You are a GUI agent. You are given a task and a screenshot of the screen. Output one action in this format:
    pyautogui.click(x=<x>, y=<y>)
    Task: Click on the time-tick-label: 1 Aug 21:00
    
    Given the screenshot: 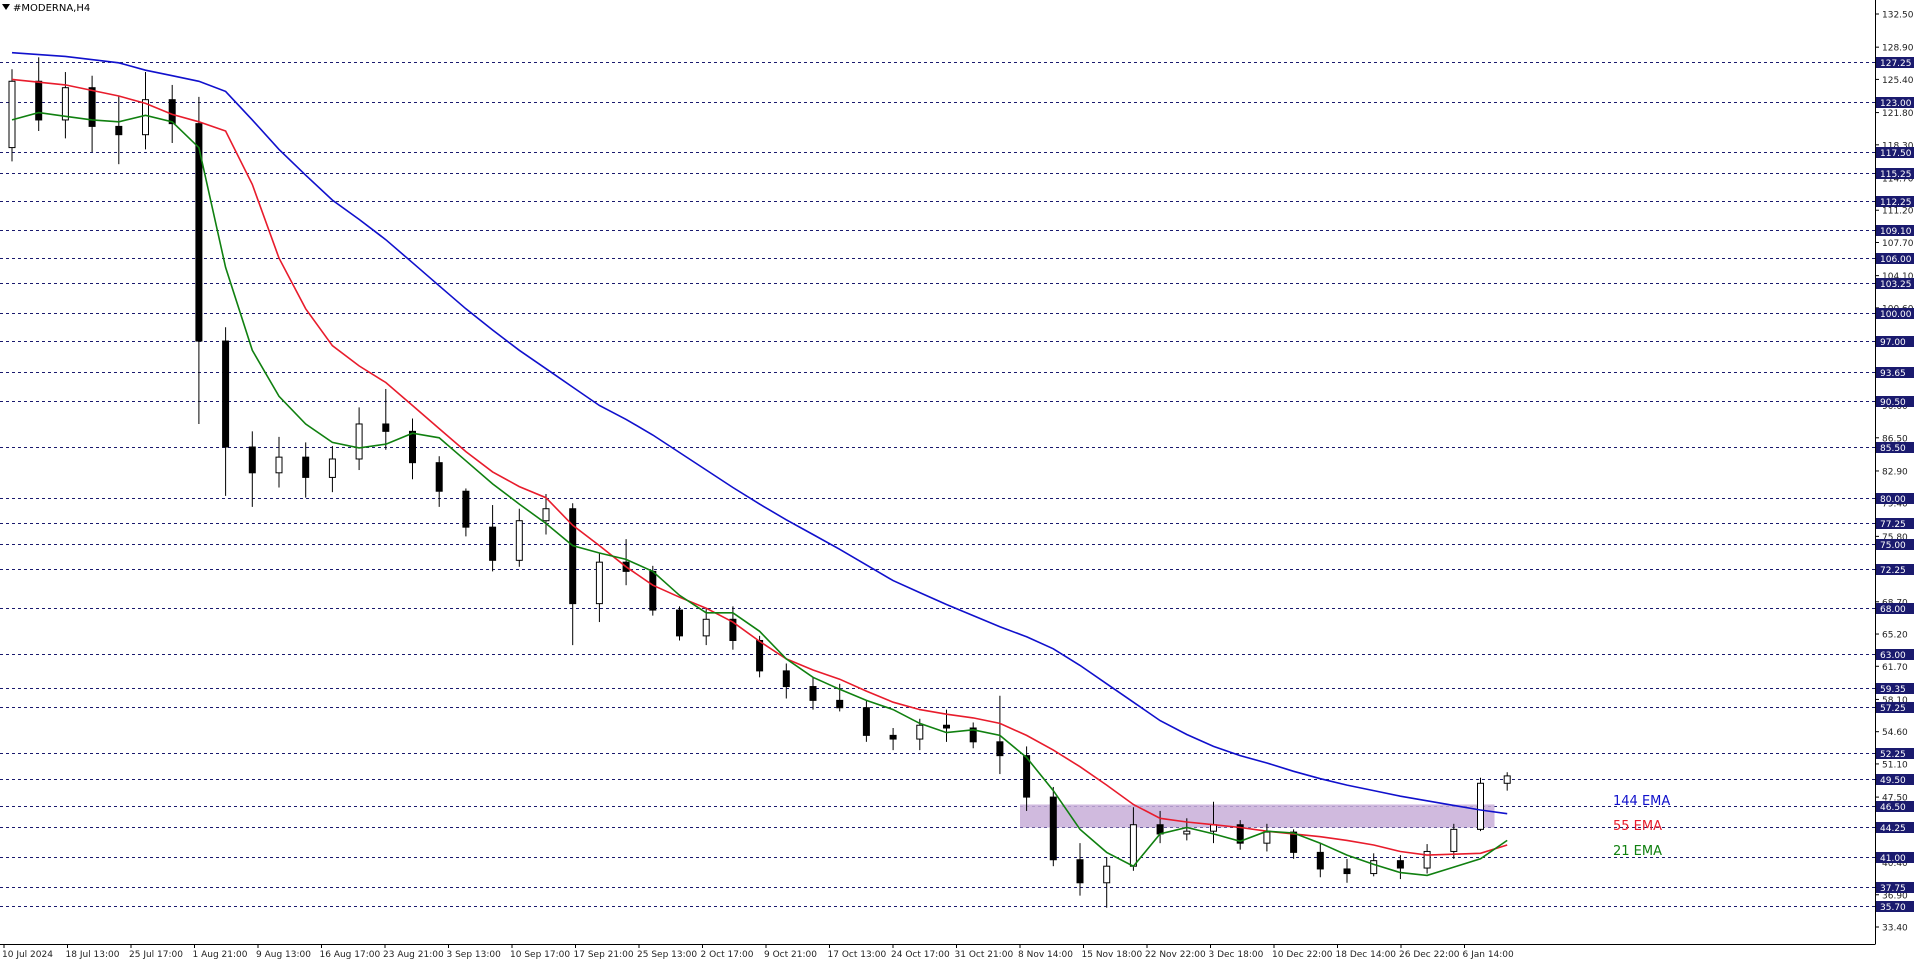 What is the action you would take?
    pyautogui.click(x=220, y=955)
    